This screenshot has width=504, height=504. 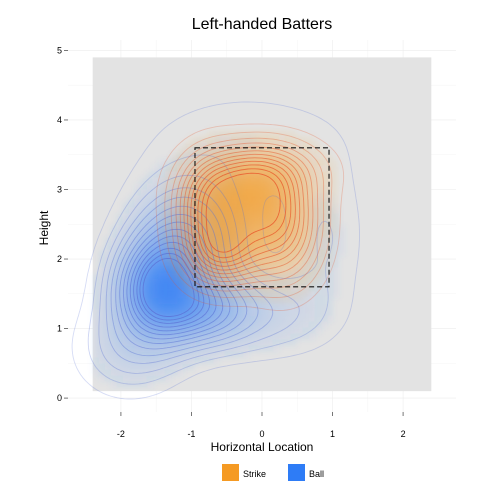 I want to click on y-axis-title: Height, so click(x=44, y=227).